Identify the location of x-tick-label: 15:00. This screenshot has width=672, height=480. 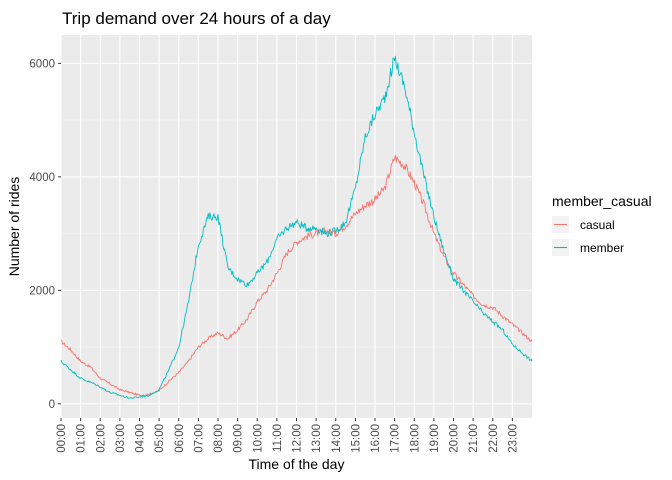
(356, 438).